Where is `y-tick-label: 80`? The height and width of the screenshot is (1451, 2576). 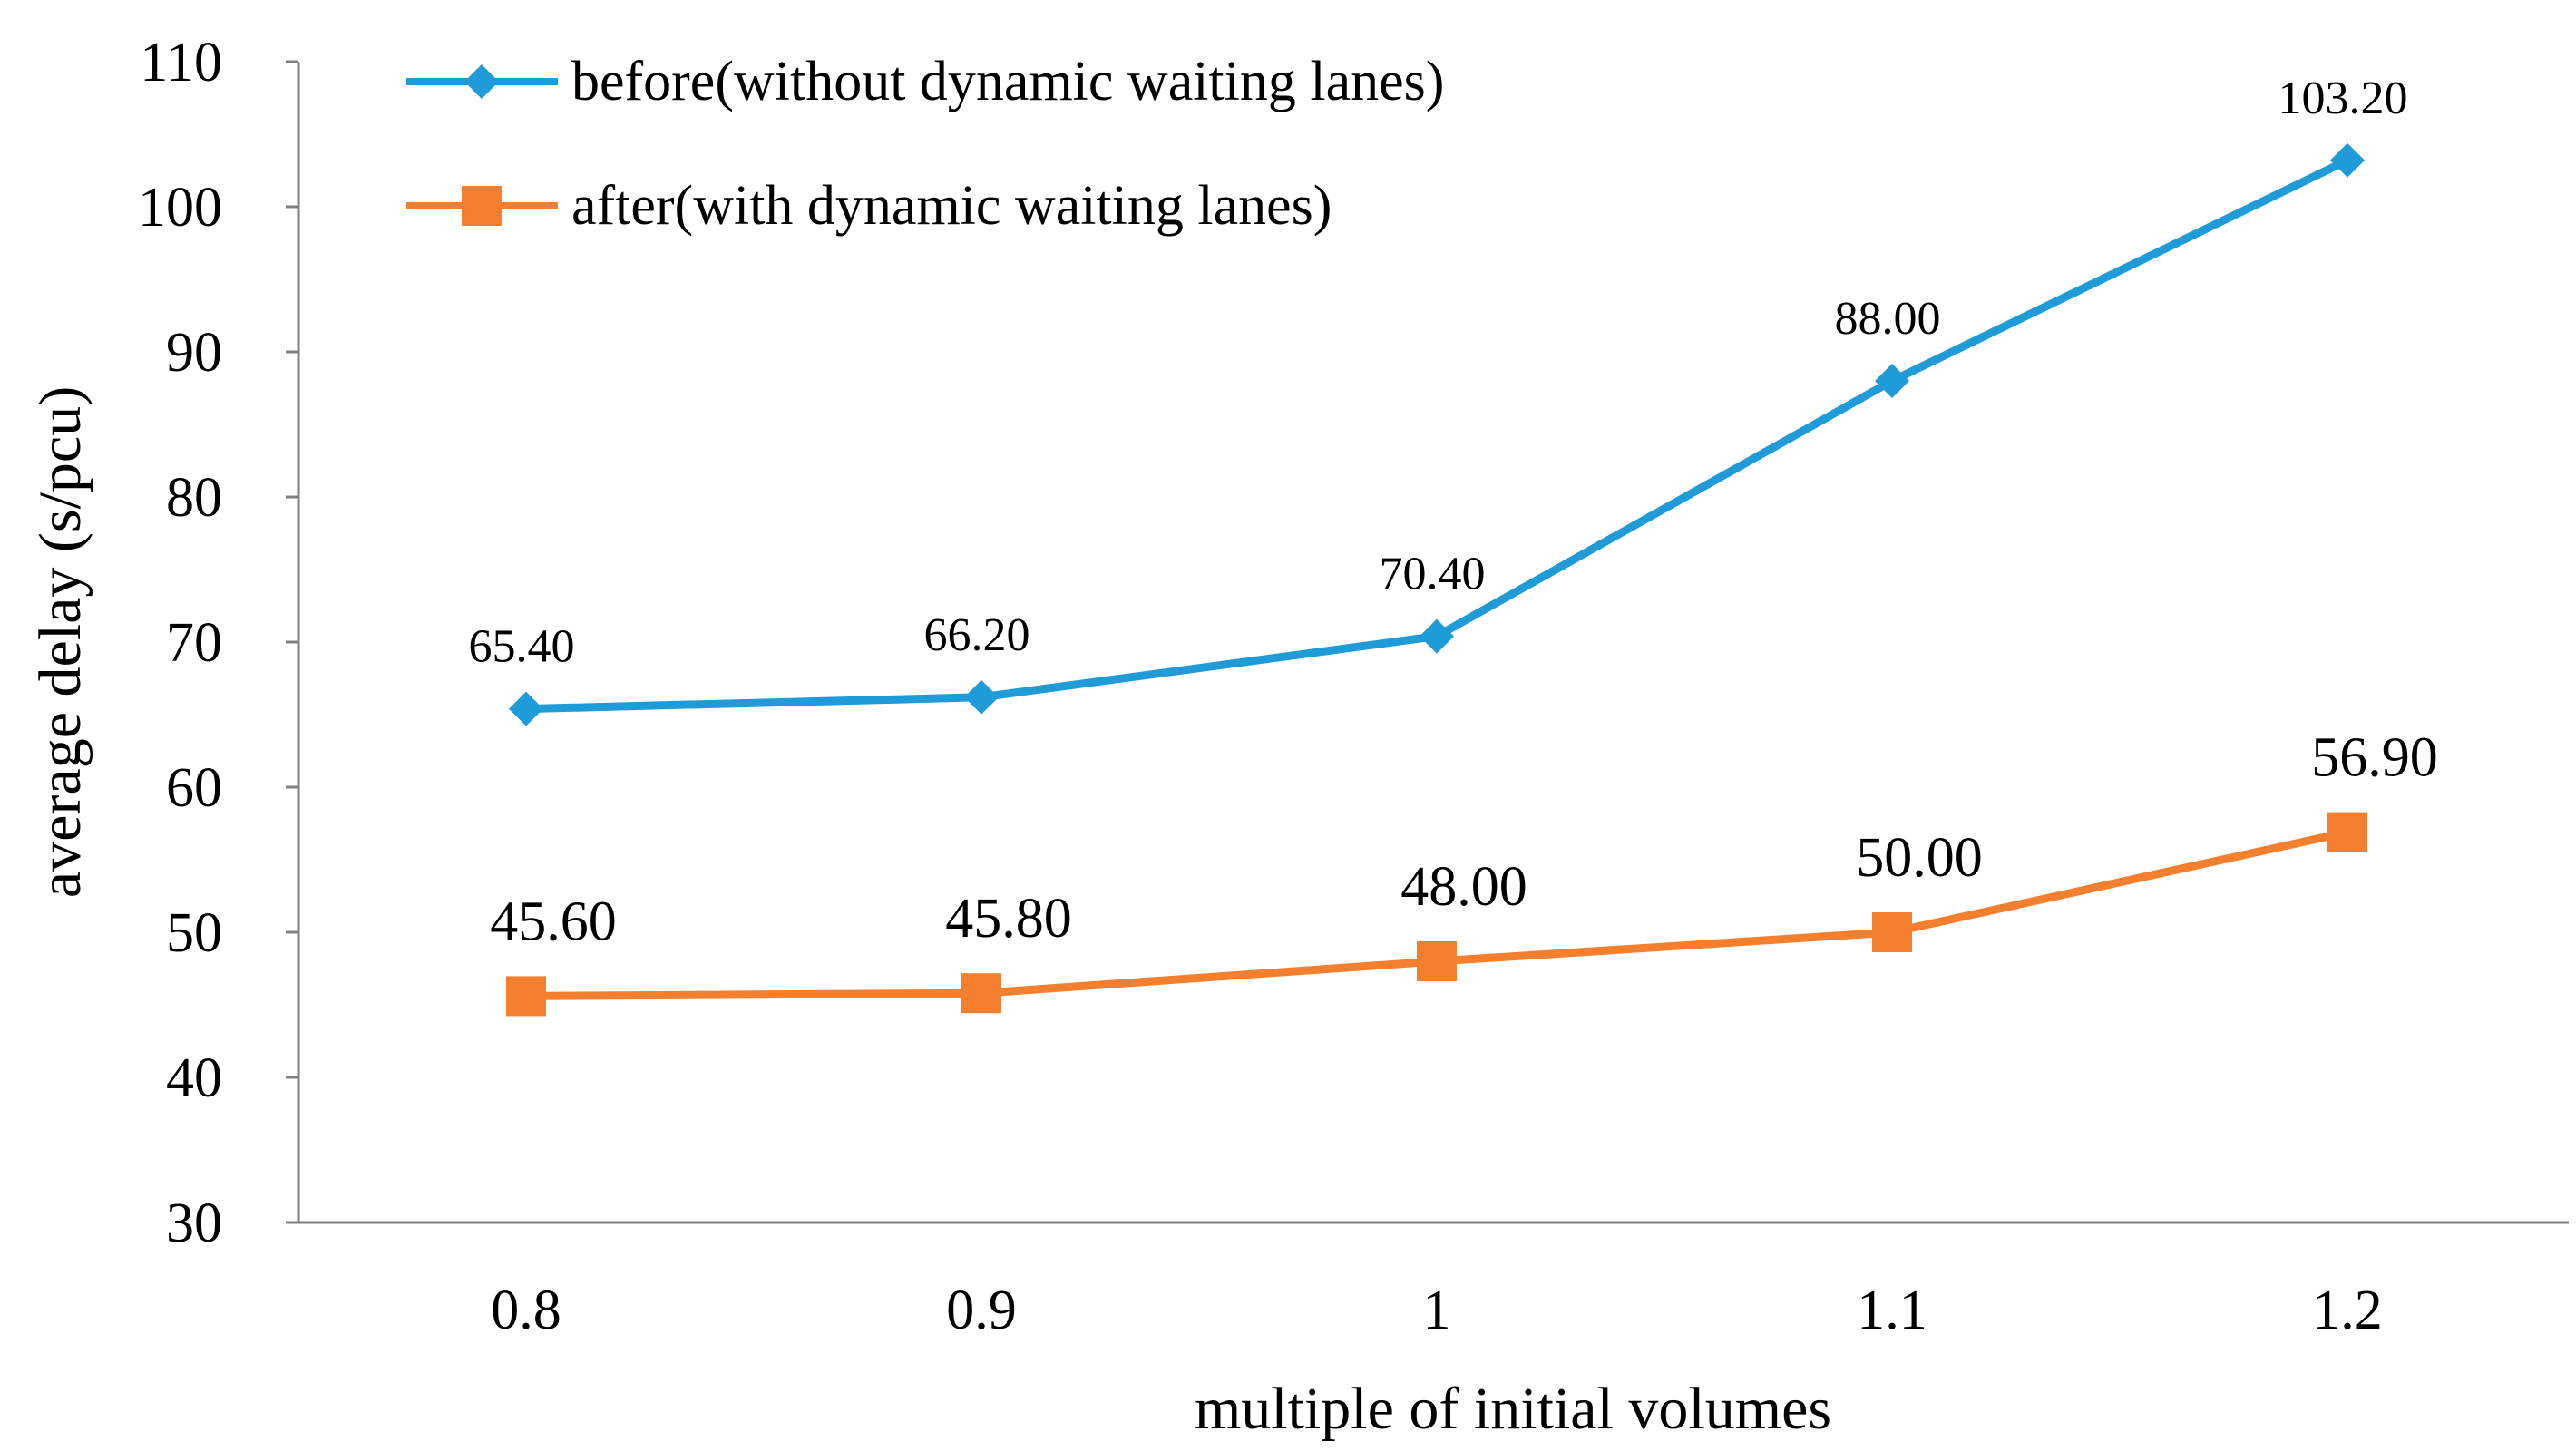 y-tick-label: 80 is located at coordinates (194, 498).